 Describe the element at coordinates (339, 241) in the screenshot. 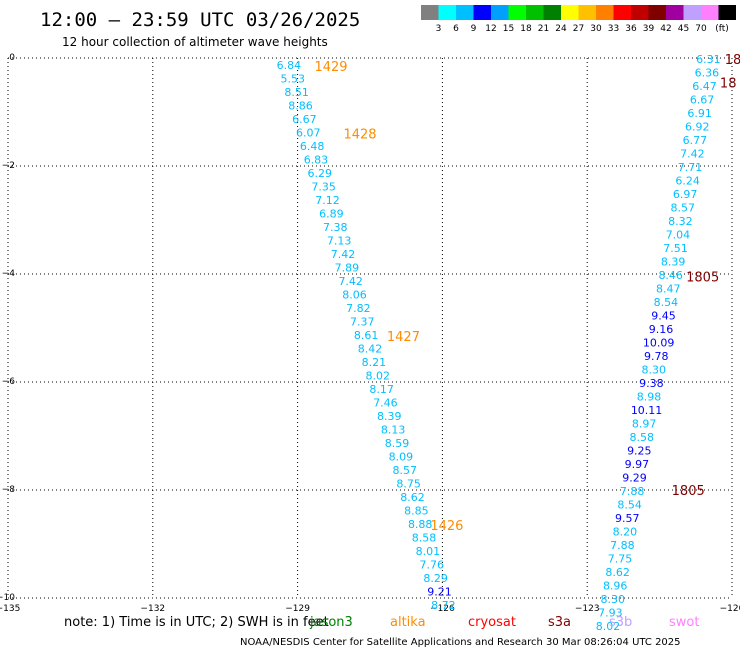

I see `data-point-label: 7.13` at that location.